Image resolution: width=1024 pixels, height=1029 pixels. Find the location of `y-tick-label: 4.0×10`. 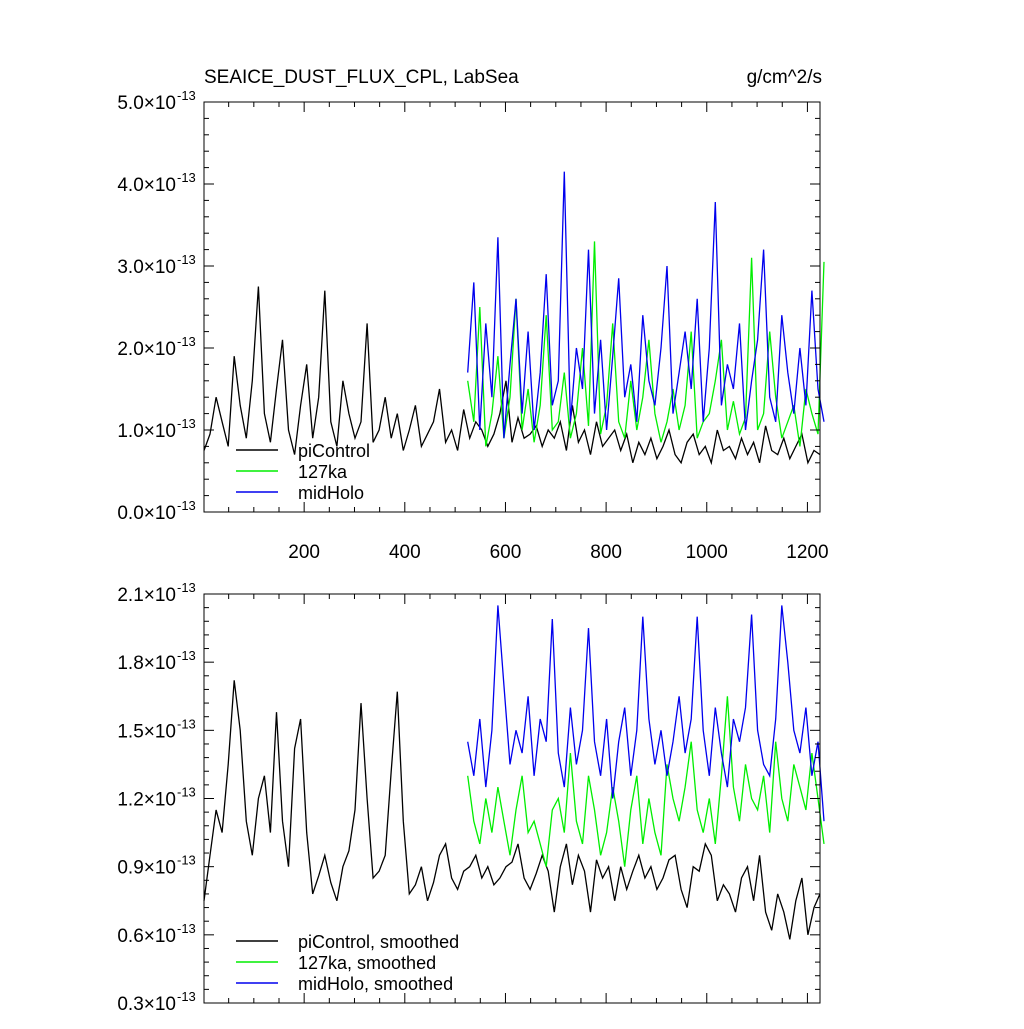

y-tick-label: 4.0×10 is located at coordinates (146, 185).